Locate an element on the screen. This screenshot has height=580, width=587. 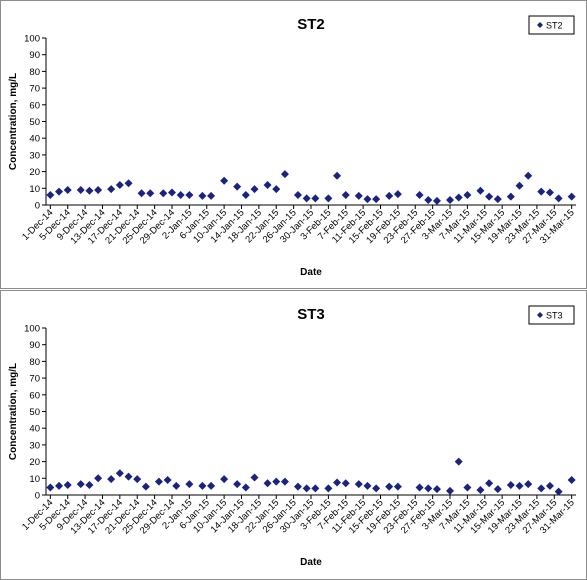
legend-label: ST3 is located at coordinates (554, 316).